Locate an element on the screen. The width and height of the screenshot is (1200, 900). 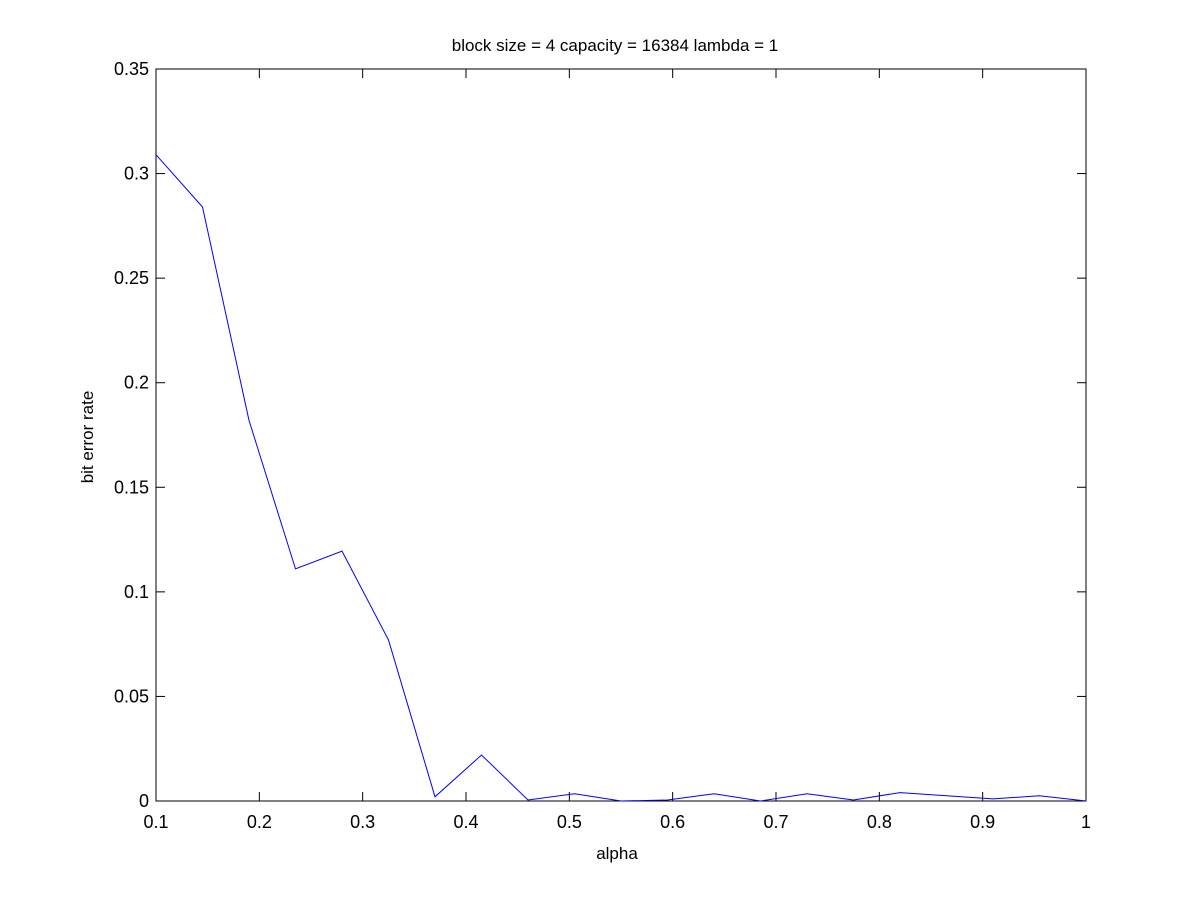
y-axis-label: bit error rate is located at coordinates (87, 437).